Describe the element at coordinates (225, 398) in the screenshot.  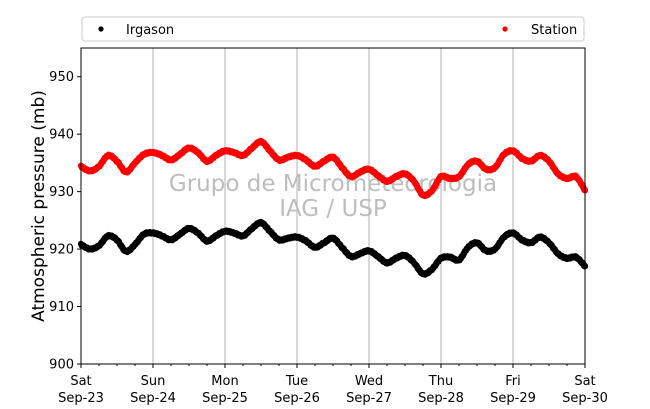
I see `x-tick-date-label: Sep-25` at that location.